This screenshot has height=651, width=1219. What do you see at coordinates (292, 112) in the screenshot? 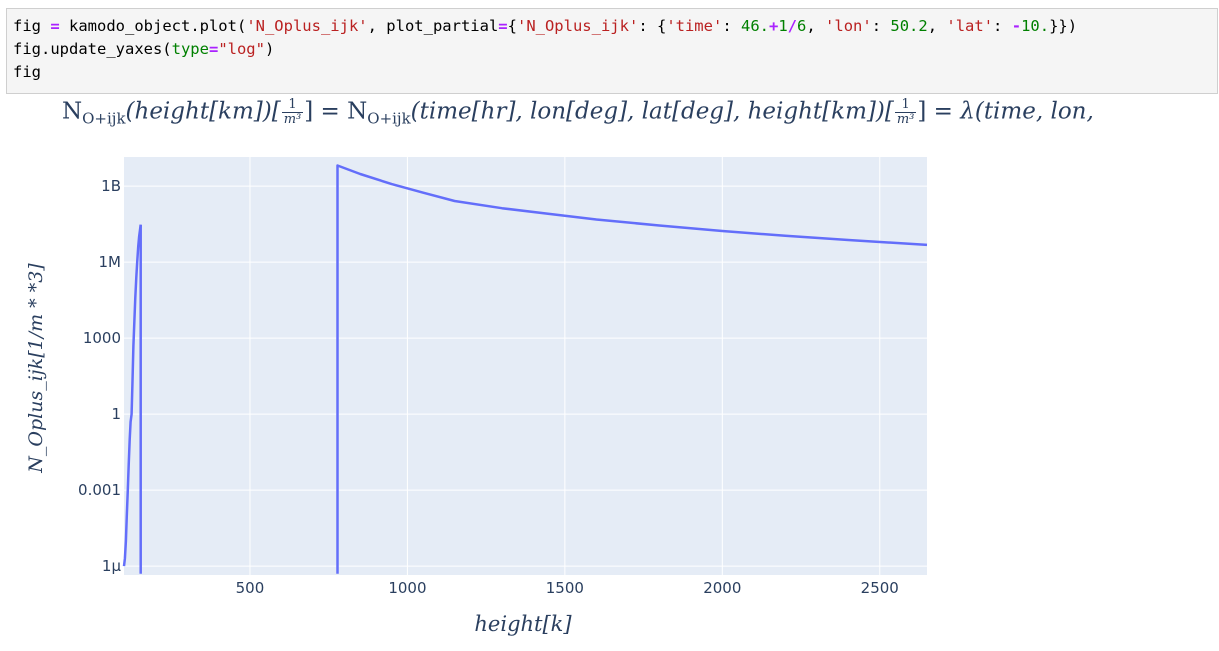
I see `unit-fraction: 1 m³` at bounding box center [292, 112].